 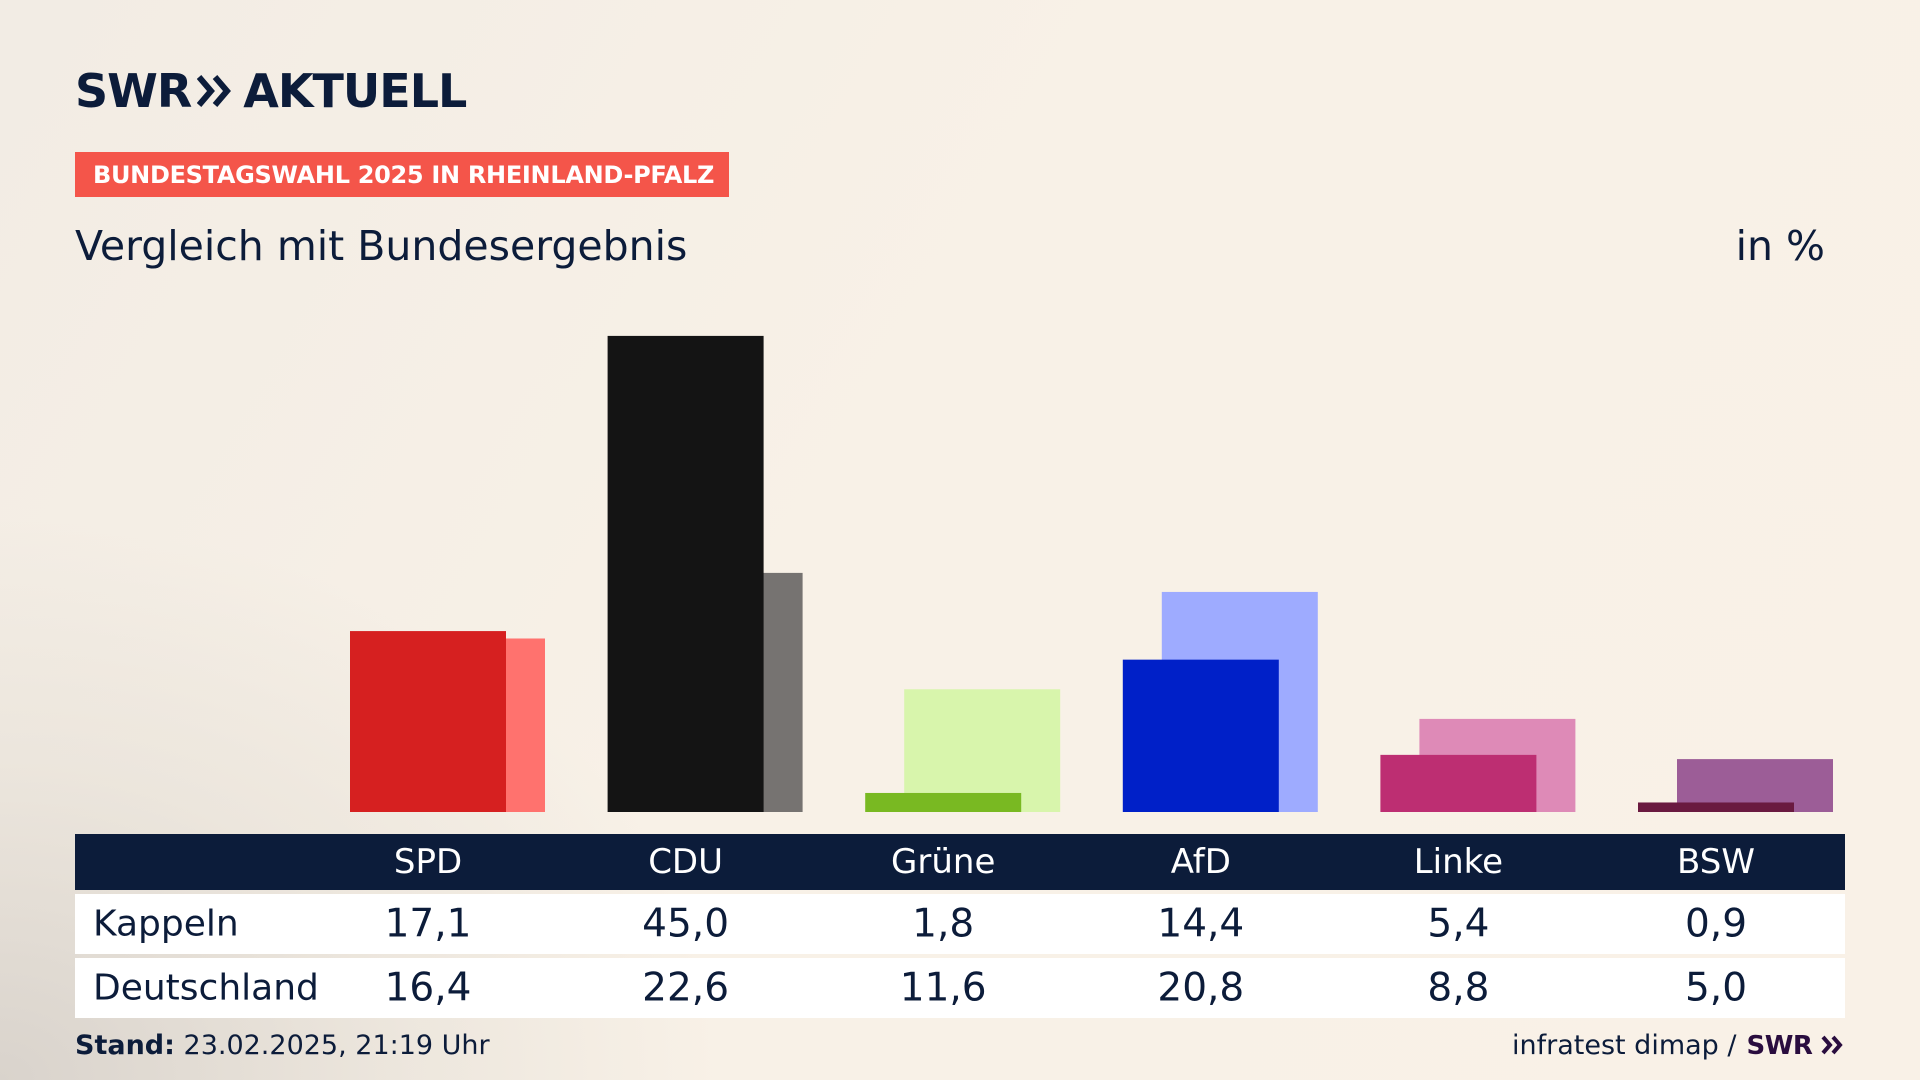 I want to click on bar-kappeln-bsw, so click(x=1716, y=807).